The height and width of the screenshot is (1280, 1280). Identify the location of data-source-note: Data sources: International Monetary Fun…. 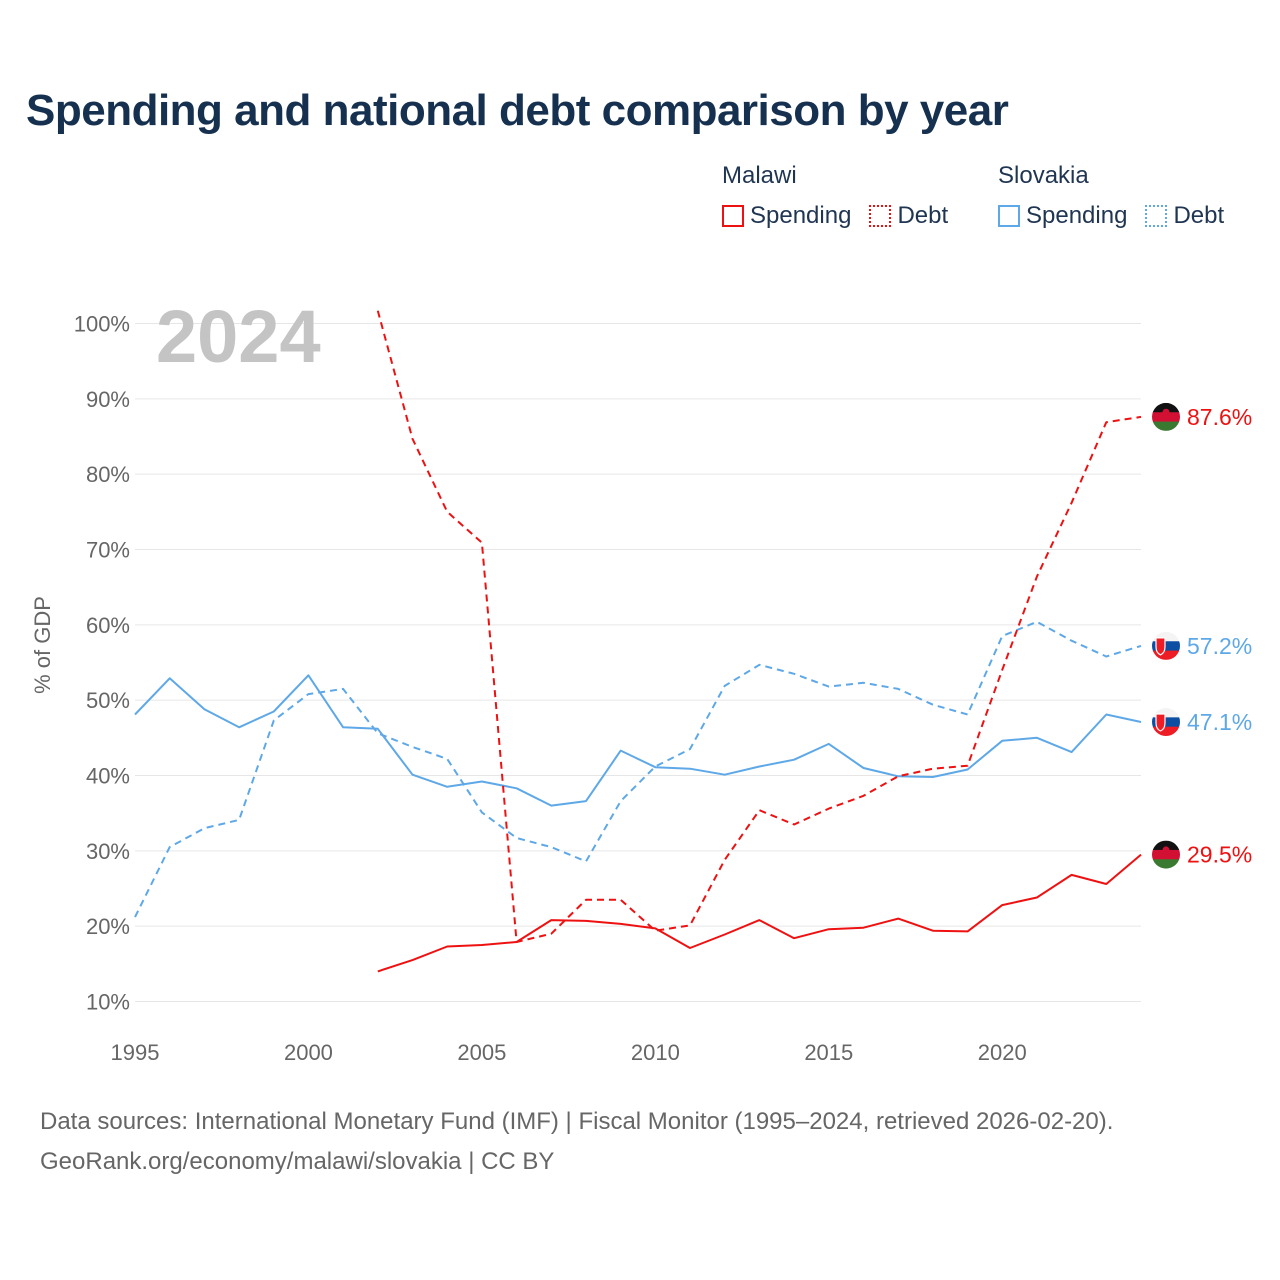
(577, 1121).